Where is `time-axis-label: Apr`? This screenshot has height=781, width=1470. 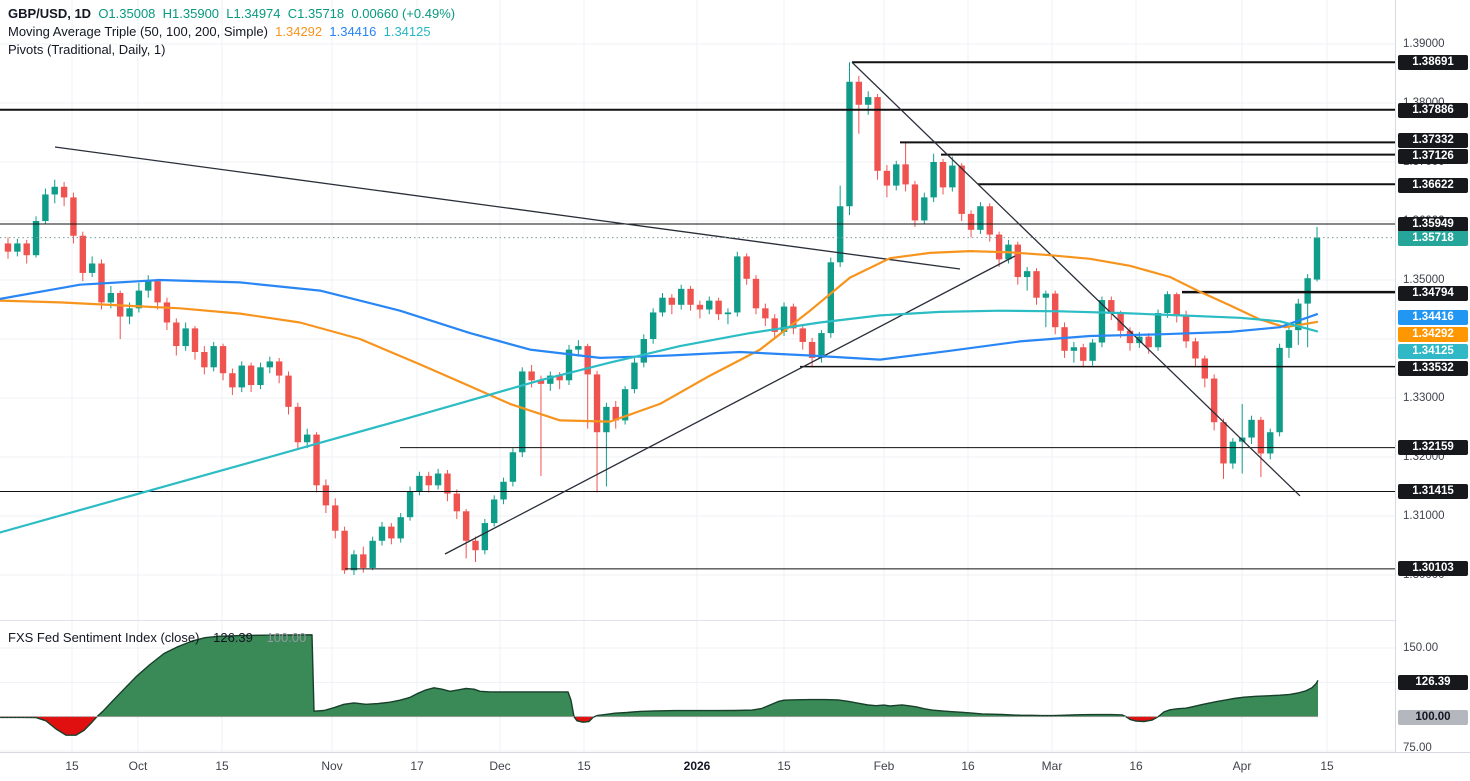
time-axis-label: Apr is located at coordinates (1242, 766).